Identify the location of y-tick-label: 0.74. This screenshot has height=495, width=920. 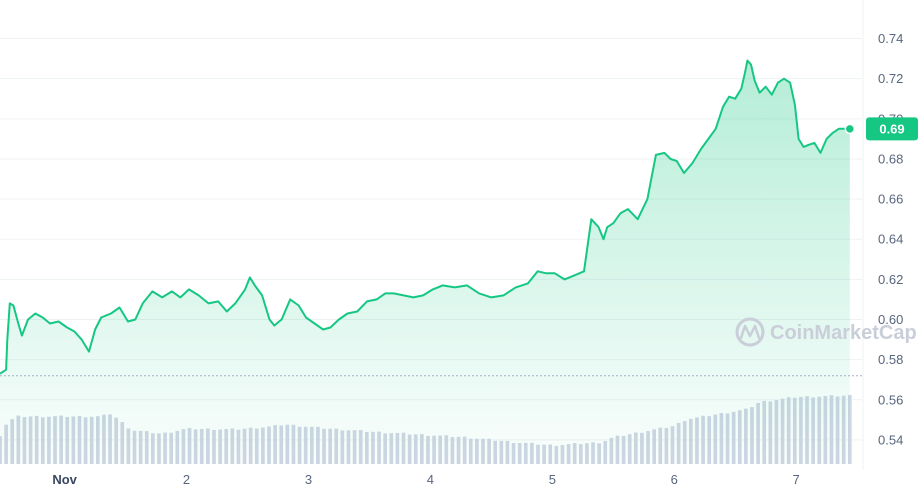
(890, 38).